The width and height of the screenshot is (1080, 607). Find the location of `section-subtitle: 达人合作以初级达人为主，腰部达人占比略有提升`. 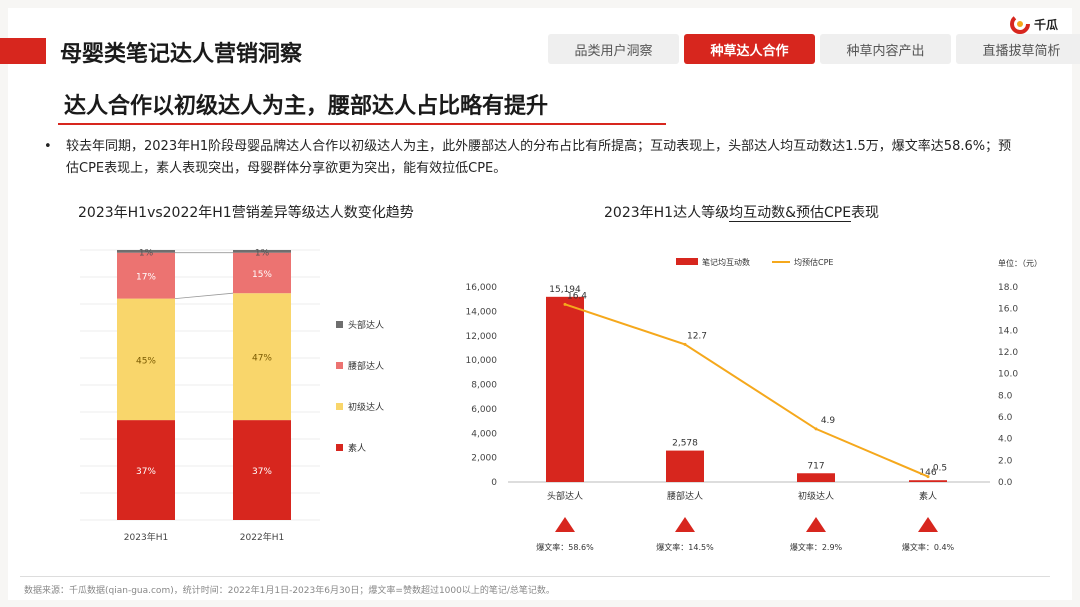

section-subtitle: 达人合作以初级达人为主，腰部达人占比略有提升 is located at coordinates (306, 106).